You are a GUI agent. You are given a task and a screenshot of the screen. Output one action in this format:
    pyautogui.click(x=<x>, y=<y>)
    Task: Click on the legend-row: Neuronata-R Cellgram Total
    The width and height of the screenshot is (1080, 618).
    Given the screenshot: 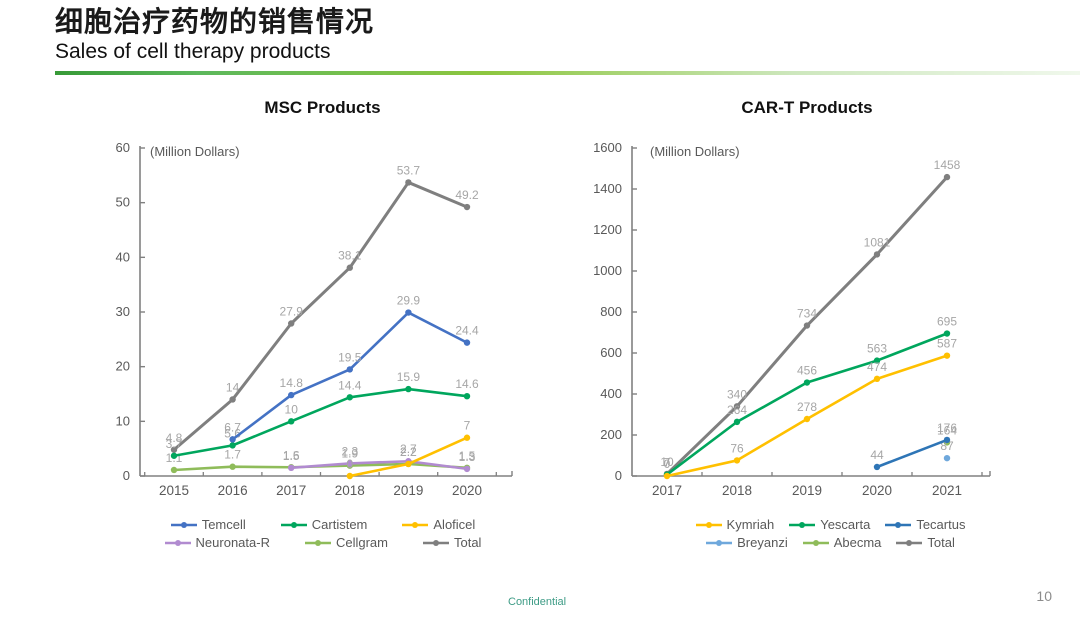 What is the action you would take?
    pyautogui.click(x=322, y=542)
    